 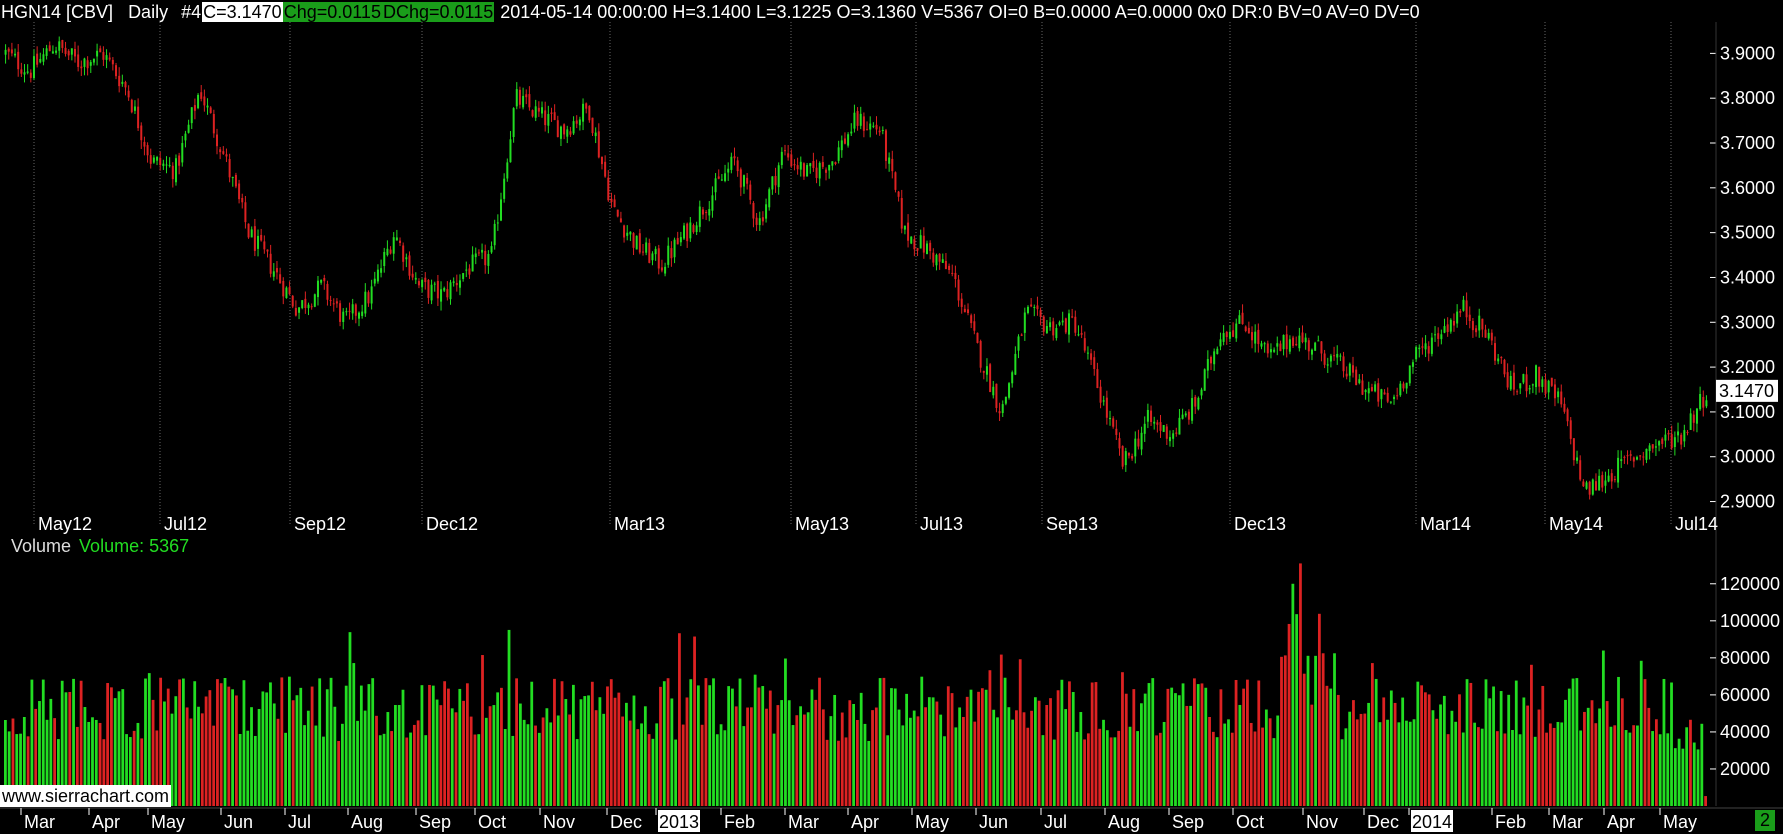 What do you see at coordinates (39, 822) in the screenshot?
I see `time-tick-label: Mar` at bounding box center [39, 822].